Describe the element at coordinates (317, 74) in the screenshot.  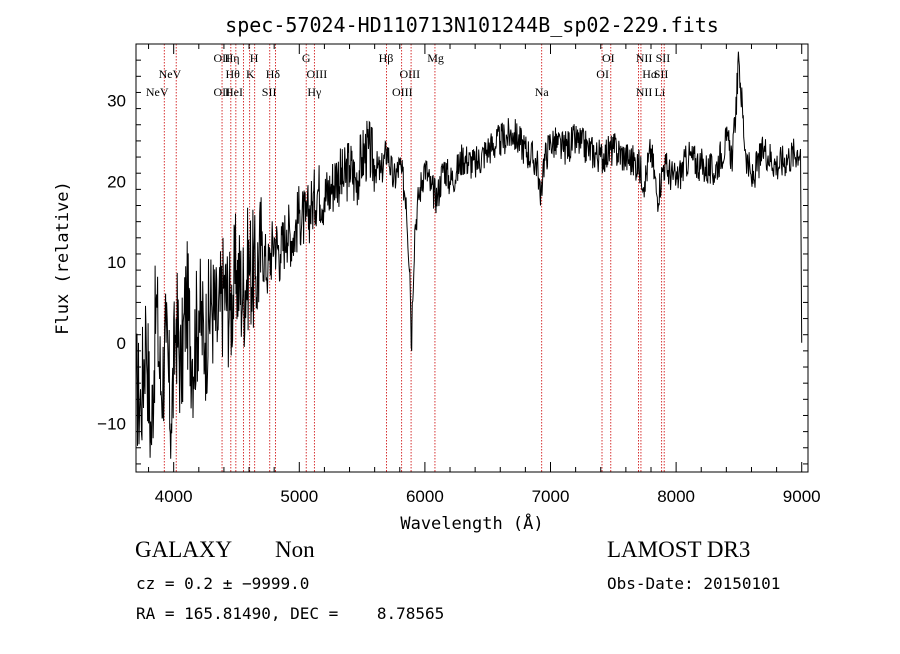
I see `line-label-12: OIII` at that location.